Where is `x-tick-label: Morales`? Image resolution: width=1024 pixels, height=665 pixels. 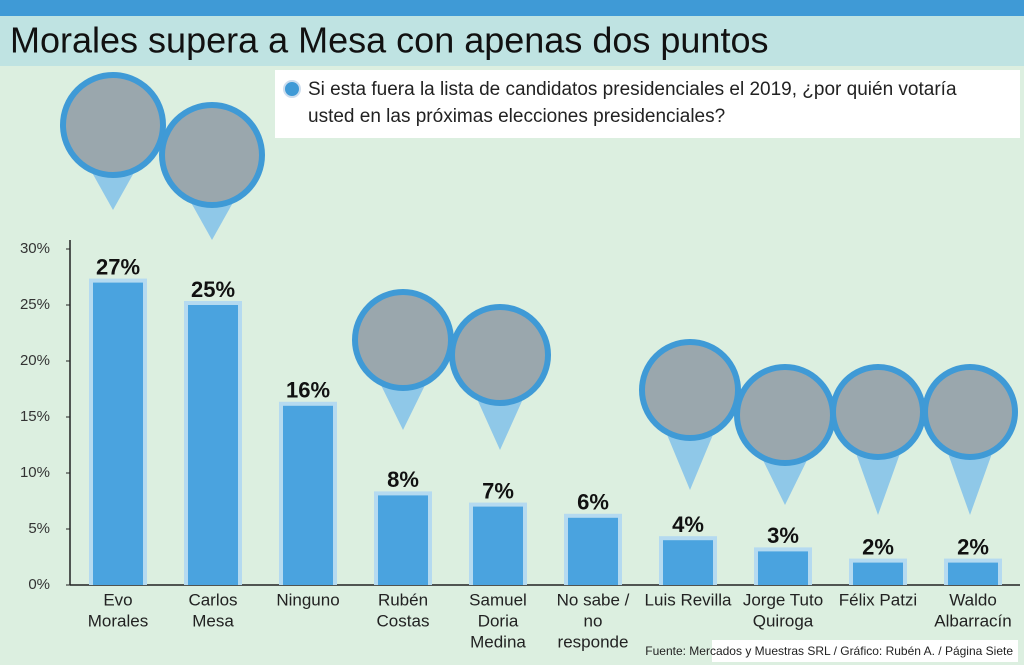 x-tick-label: Morales is located at coordinates (118, 620).